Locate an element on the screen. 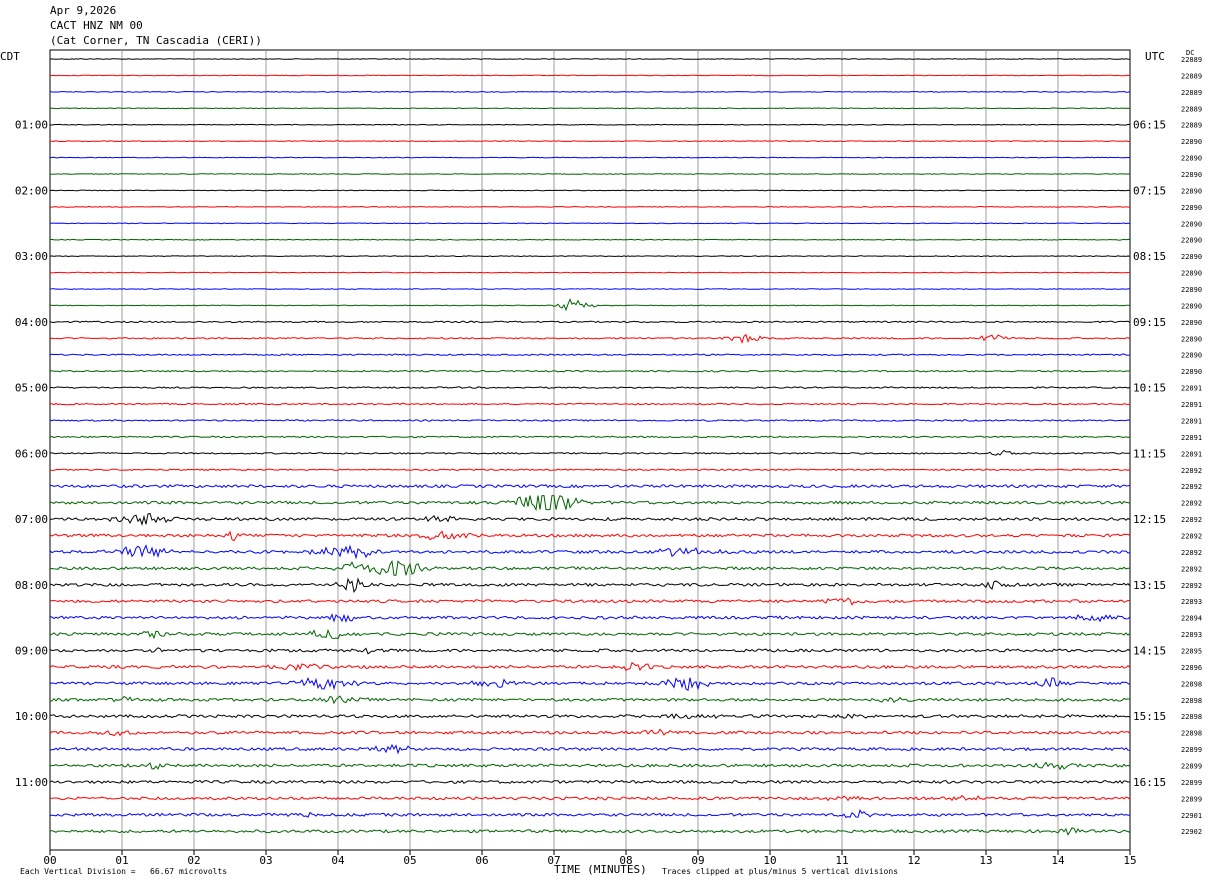 The height and width of the screenshot is (886, 1210). location-label: (Cat Corner, TN Cascadia (CERI)) is located at coordinates (156, 40).